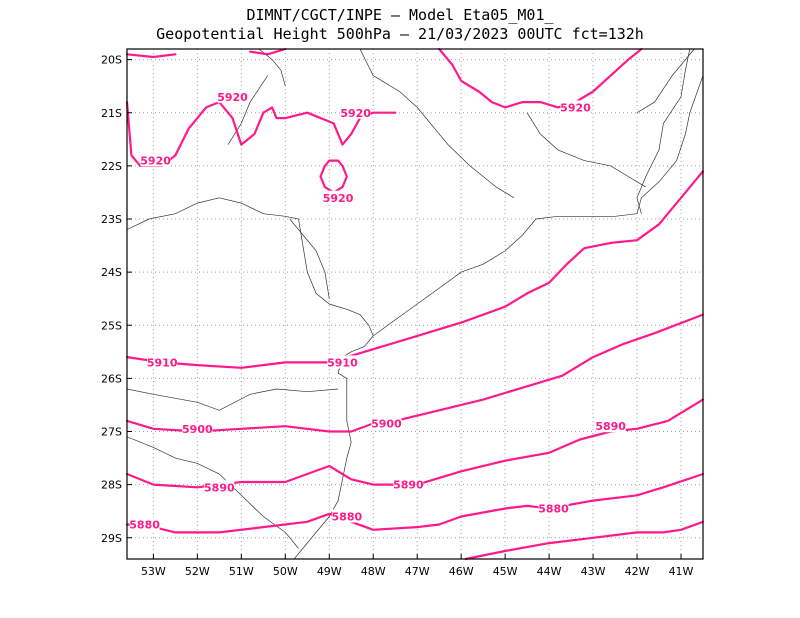 The height and width of the screenshot is (618, 800). I want to click on x-tick-label: 44W, so click(549, 571).